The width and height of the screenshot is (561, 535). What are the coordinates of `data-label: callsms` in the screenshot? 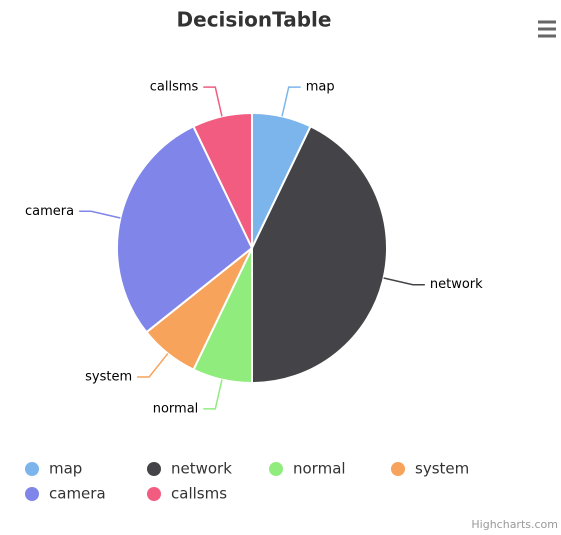 It's located at (174, 87).